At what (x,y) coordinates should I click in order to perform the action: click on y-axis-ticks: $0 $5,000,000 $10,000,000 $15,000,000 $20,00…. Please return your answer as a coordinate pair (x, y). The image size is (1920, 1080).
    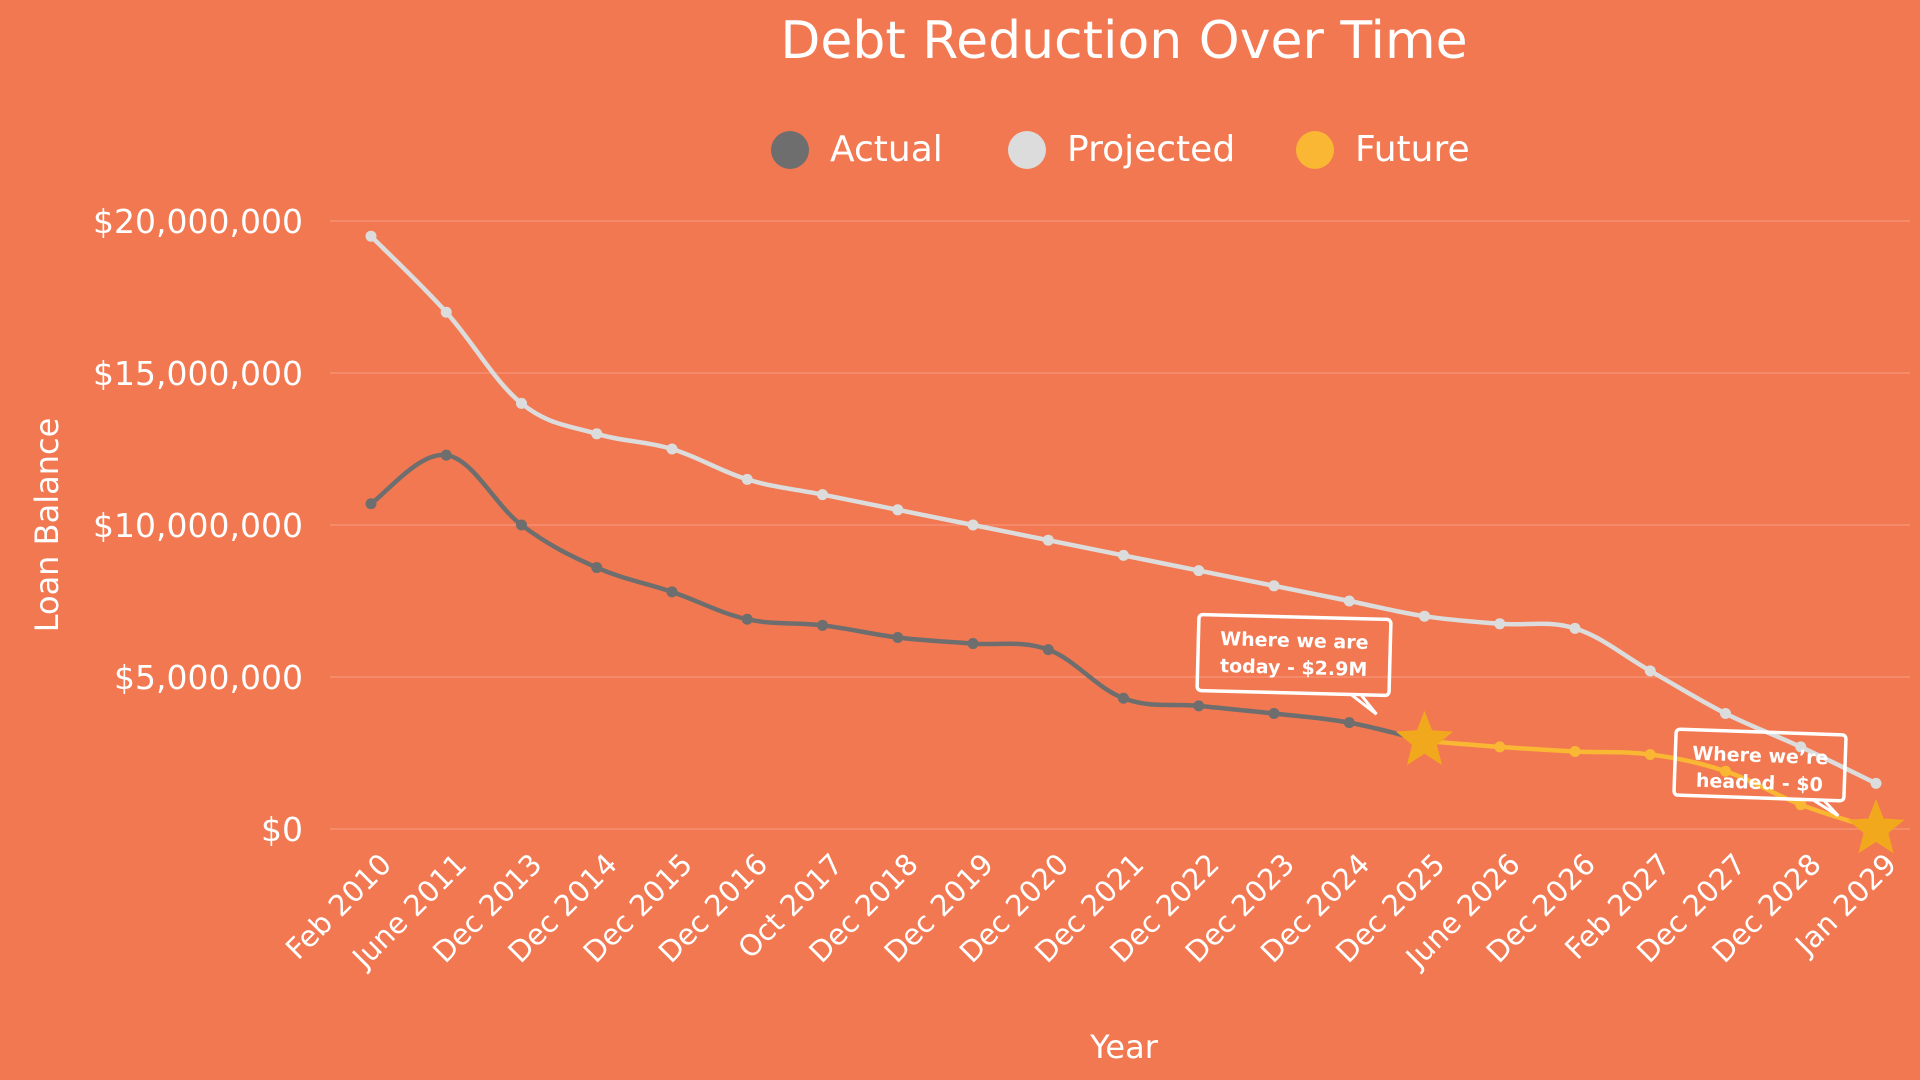
    Looking at the image, I should click on (198, 525).